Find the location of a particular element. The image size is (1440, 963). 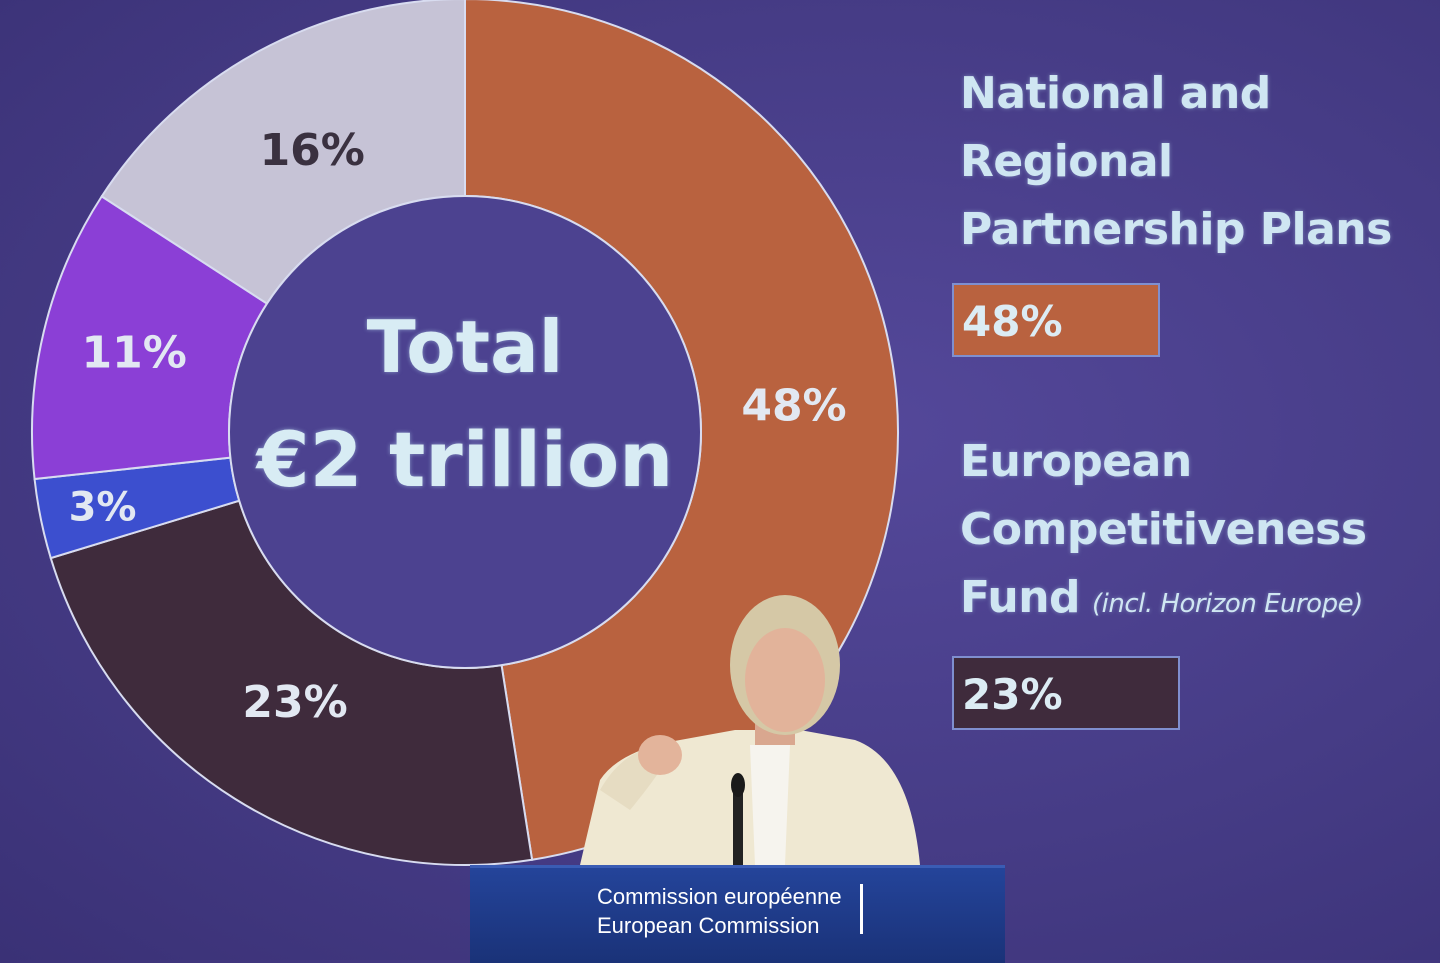

legend-title-partnership-plans: National and Regional Partnership Plans is located at coordinates (1176, 162).